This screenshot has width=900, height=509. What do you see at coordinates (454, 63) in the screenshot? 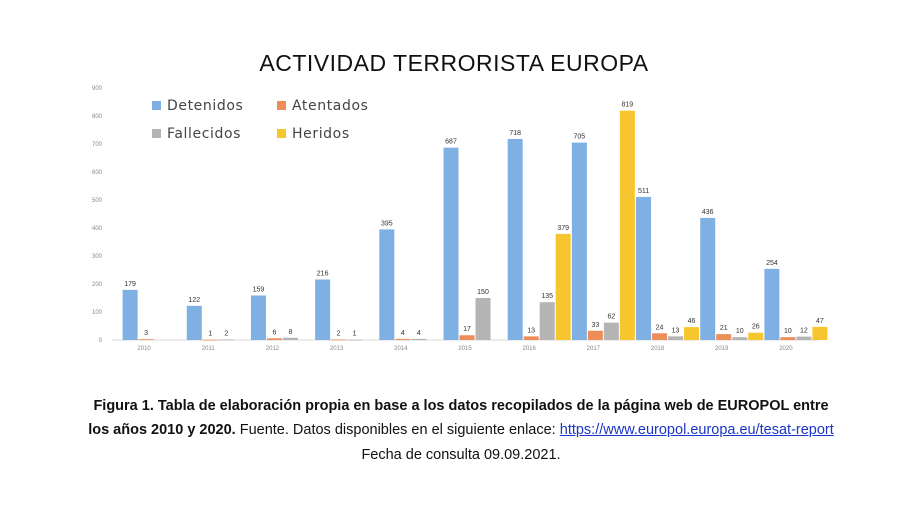
I see `chart-title: ACTIVIDAD TERRORISTA EUROPA` at bounding box center [454, 63].